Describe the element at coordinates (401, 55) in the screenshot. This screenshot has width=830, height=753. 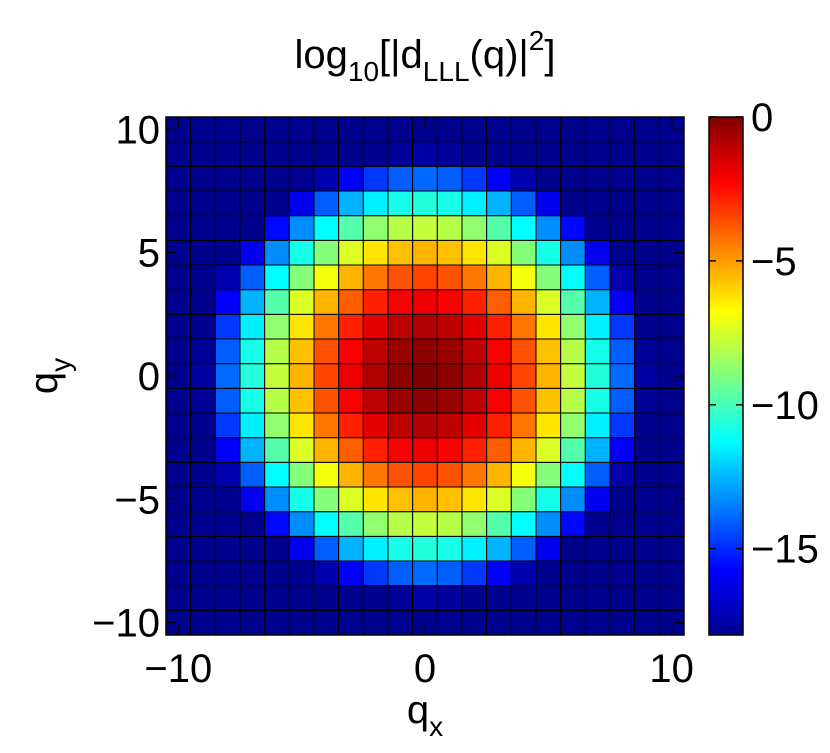
I see `title-bracket-open: [|d` at that location.